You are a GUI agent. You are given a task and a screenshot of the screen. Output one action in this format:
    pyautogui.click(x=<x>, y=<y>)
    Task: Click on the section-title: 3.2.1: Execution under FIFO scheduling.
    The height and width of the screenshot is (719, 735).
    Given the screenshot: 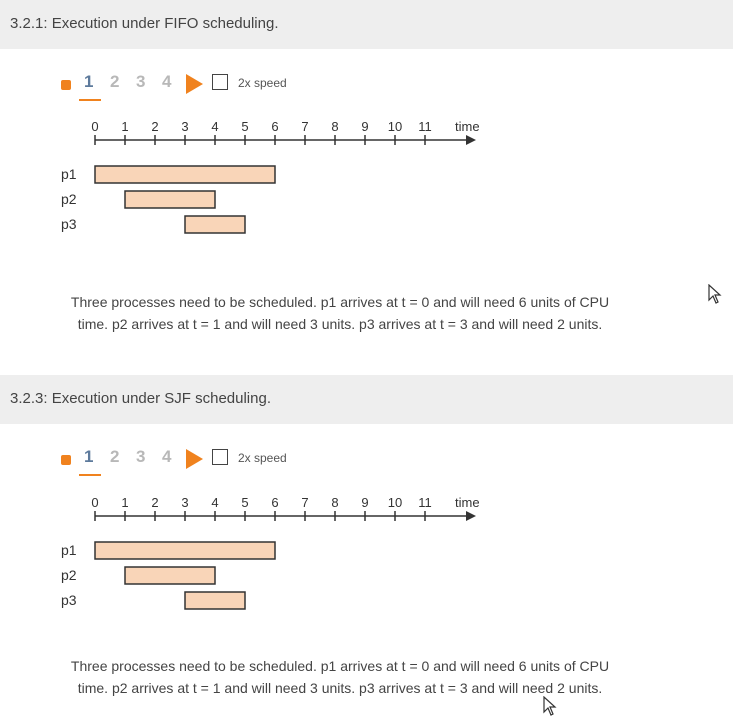 What is the action you would take?
    pyautogui.click(x=144, y=23)
    